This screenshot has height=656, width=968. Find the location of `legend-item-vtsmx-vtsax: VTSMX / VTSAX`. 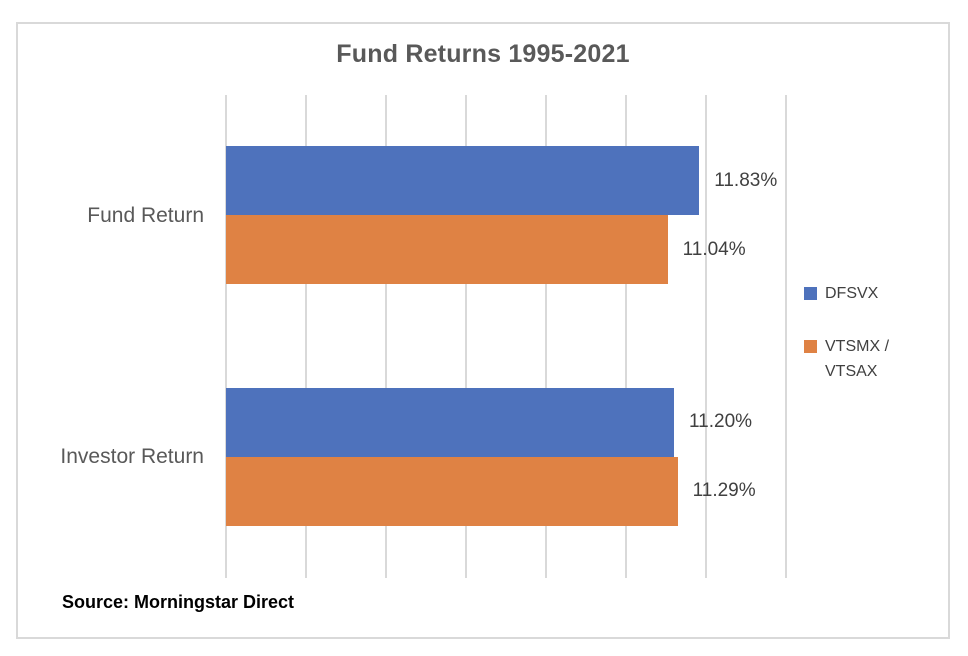

legend-item-vtsmx-vtsax: VTSMX / VTSAX is located at coordinates (865, 360).